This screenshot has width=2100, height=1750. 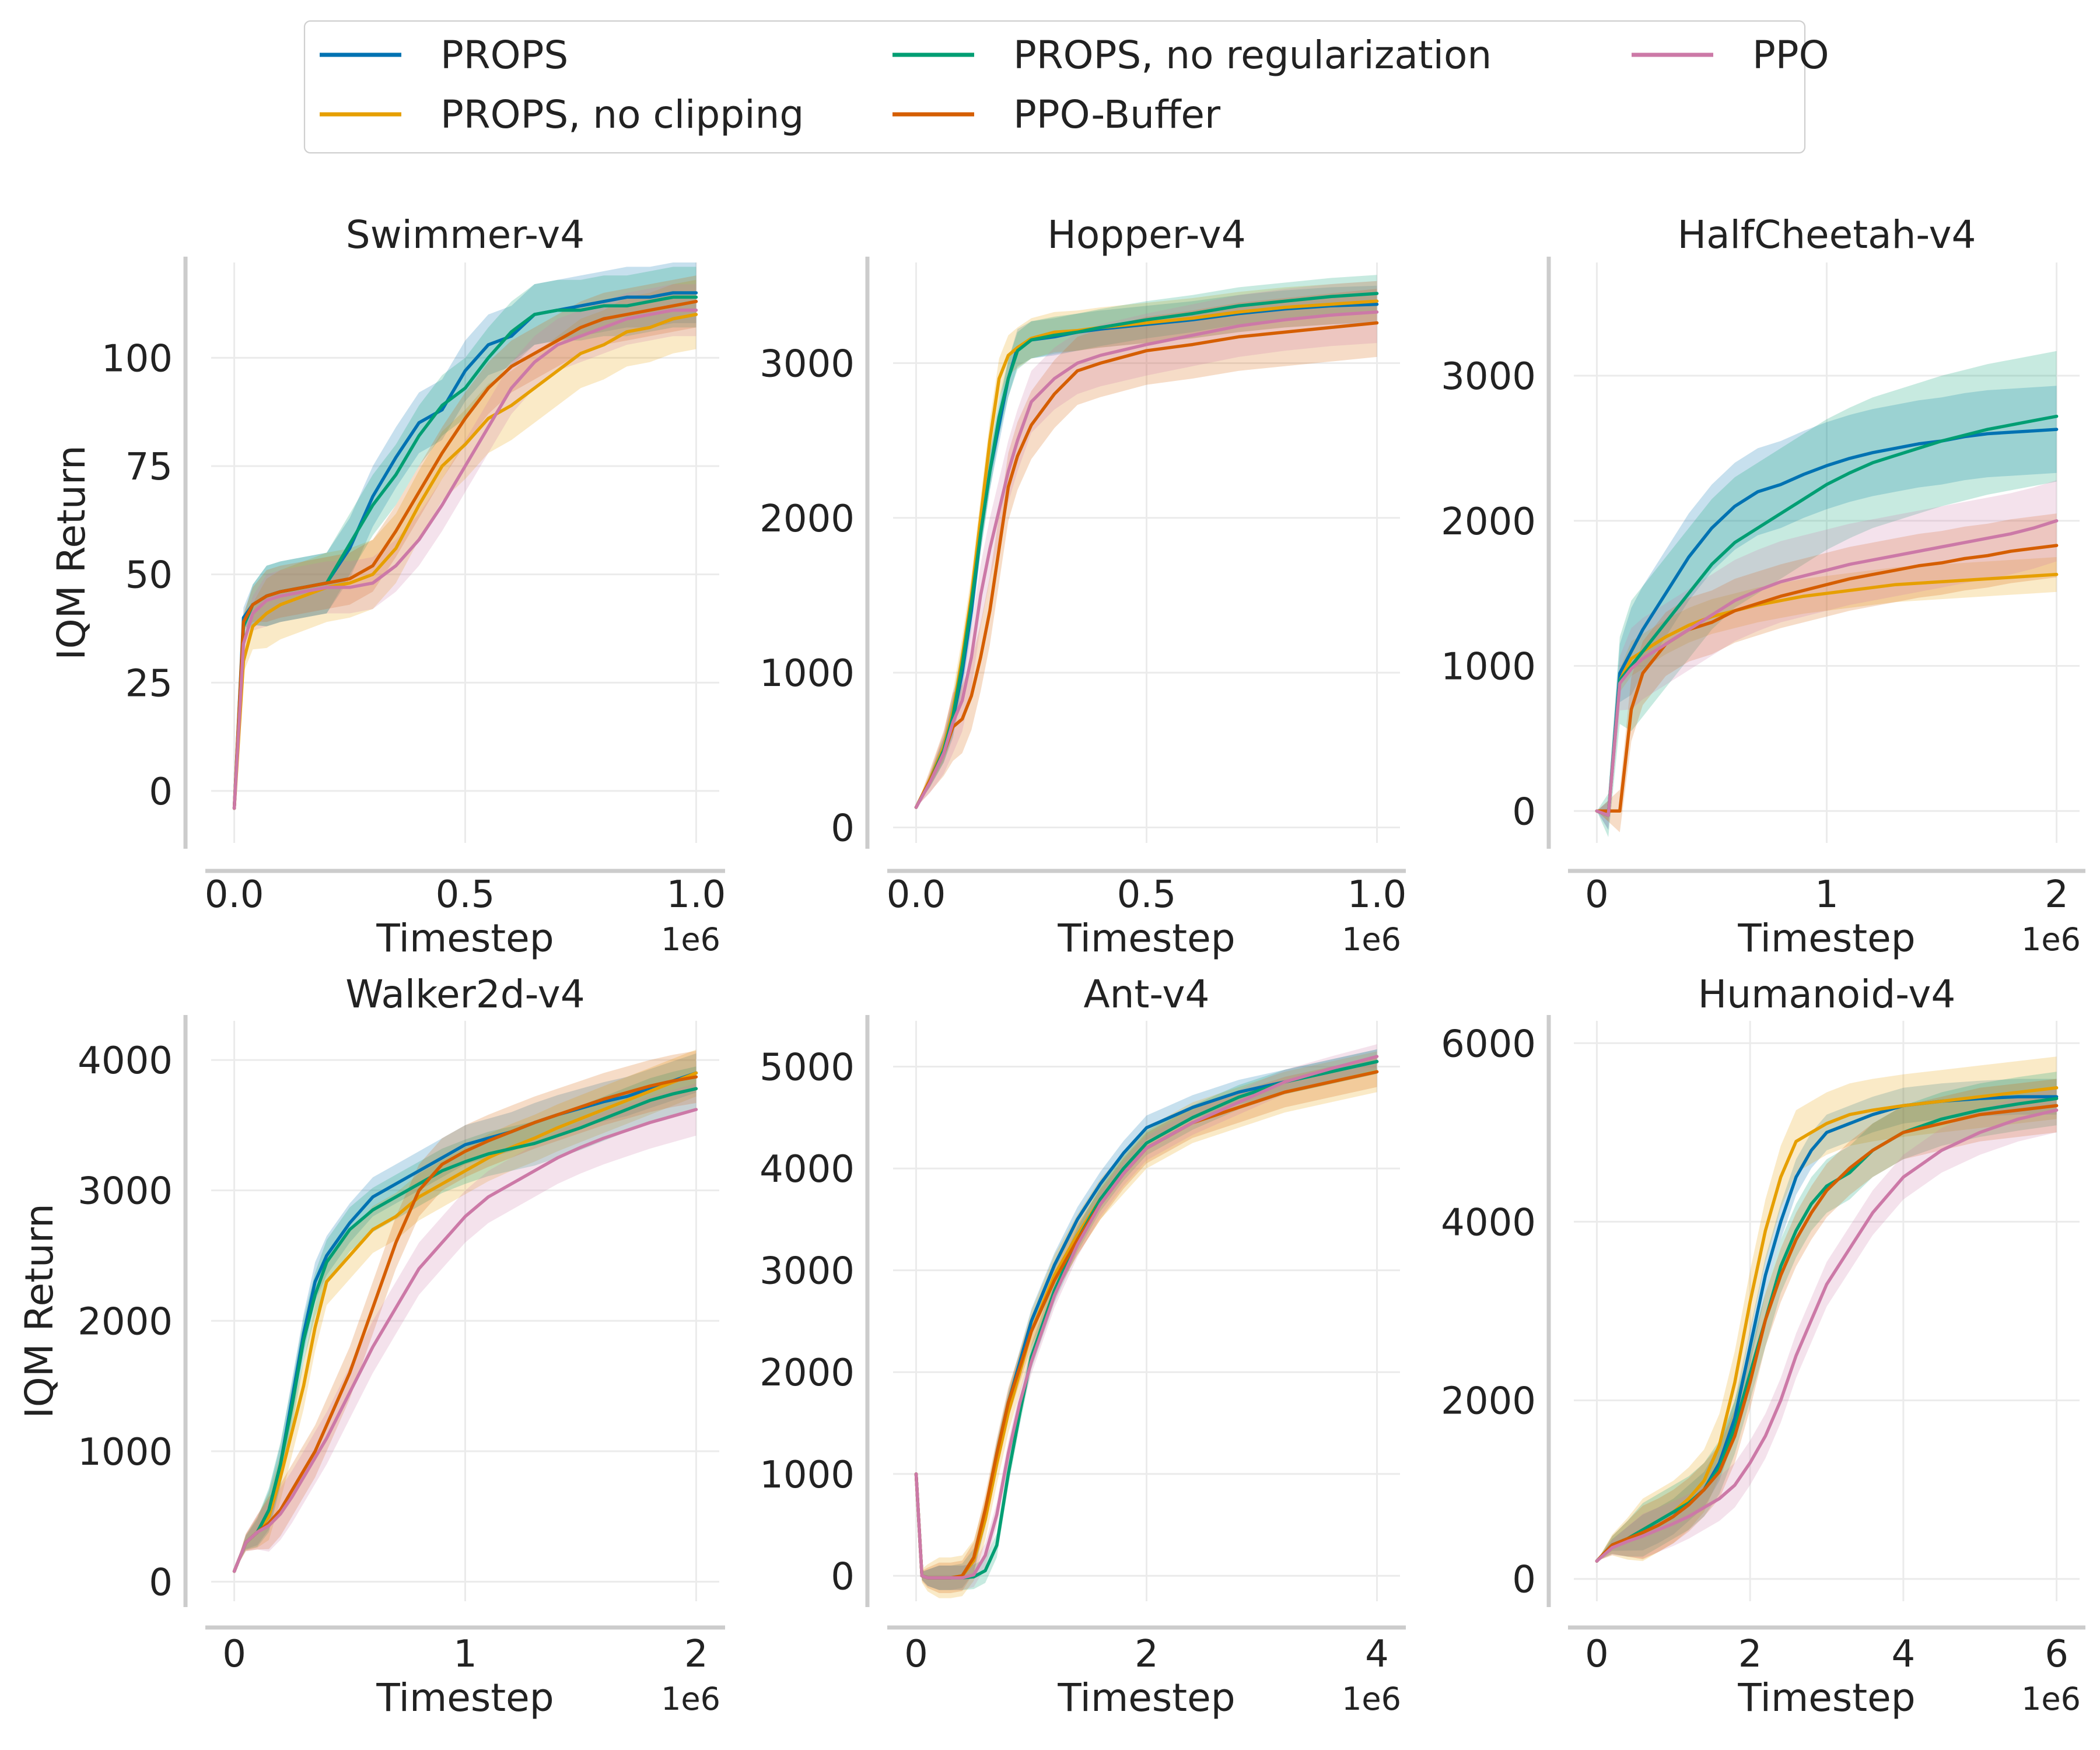 What do you see at coordinates (1117, 114) in the screenshot?
I see `legend-label: PPO-Buffer` at bounding box center [1117, 114].